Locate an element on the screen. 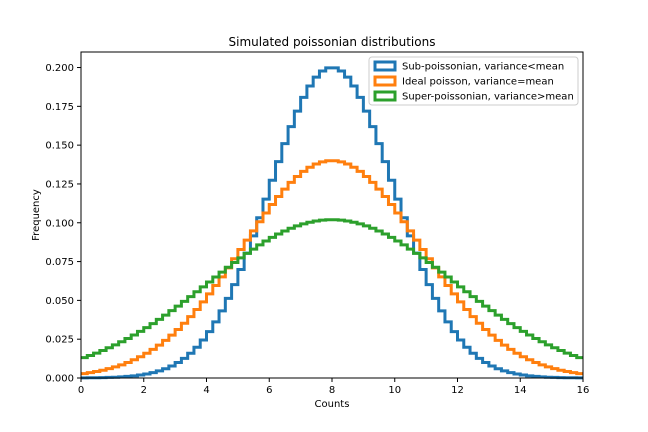 Image resolution: width=648 pixels, height=432 pixels. chart-title: Simulated poissonian distributions is located at coordinates (332, 42).